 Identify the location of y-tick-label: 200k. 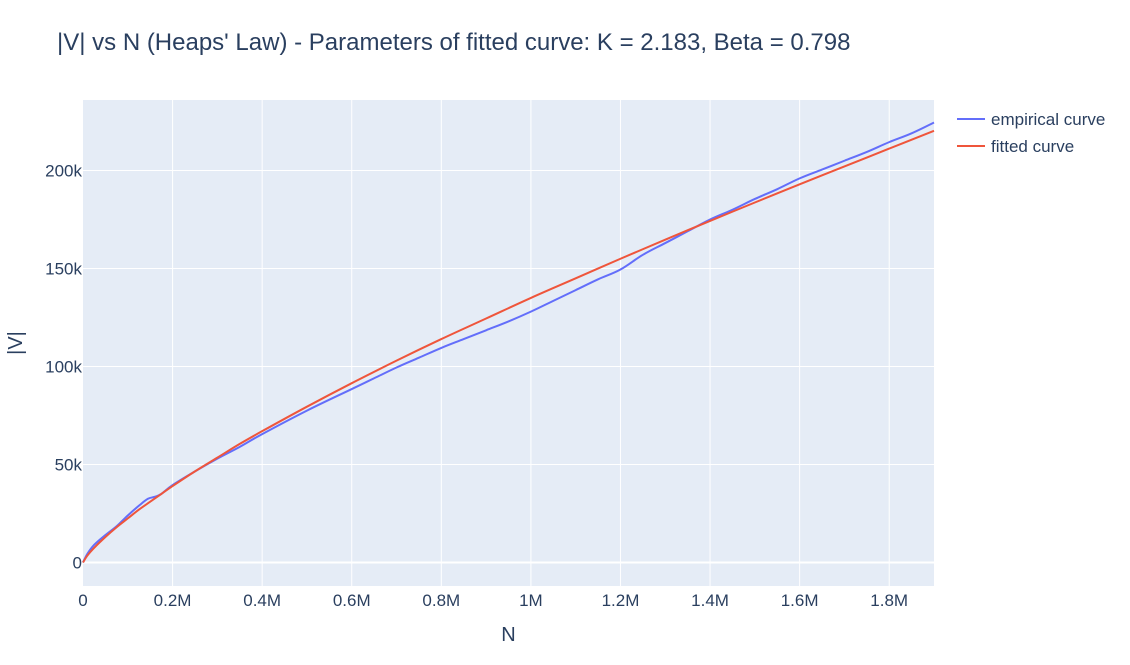
(63, 171).